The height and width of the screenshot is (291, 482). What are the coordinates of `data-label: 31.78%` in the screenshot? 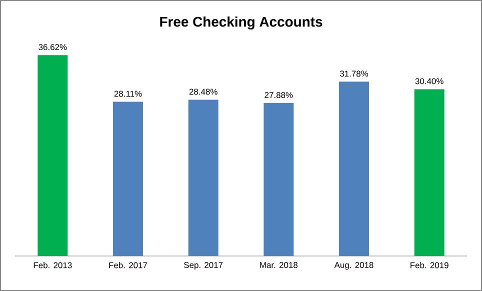 It's located at (354, 73).